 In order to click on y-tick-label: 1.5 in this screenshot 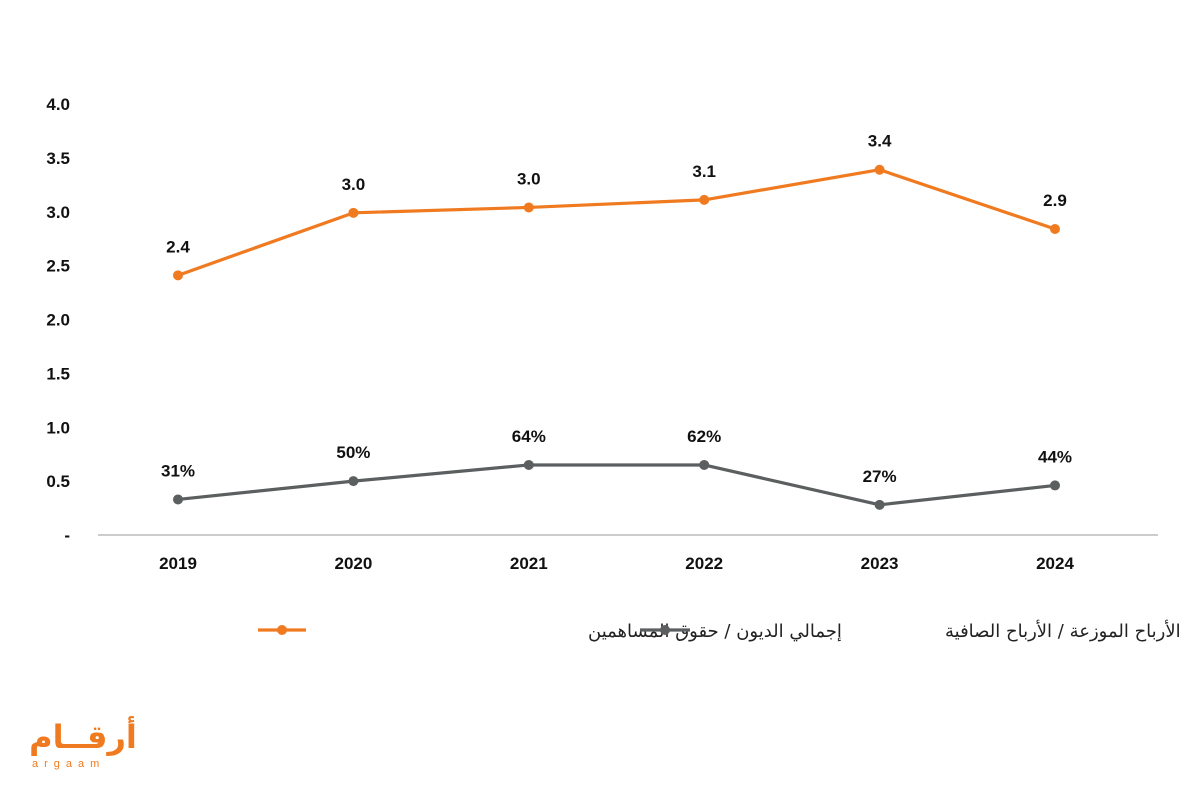, I will do `click(58, 373)`.